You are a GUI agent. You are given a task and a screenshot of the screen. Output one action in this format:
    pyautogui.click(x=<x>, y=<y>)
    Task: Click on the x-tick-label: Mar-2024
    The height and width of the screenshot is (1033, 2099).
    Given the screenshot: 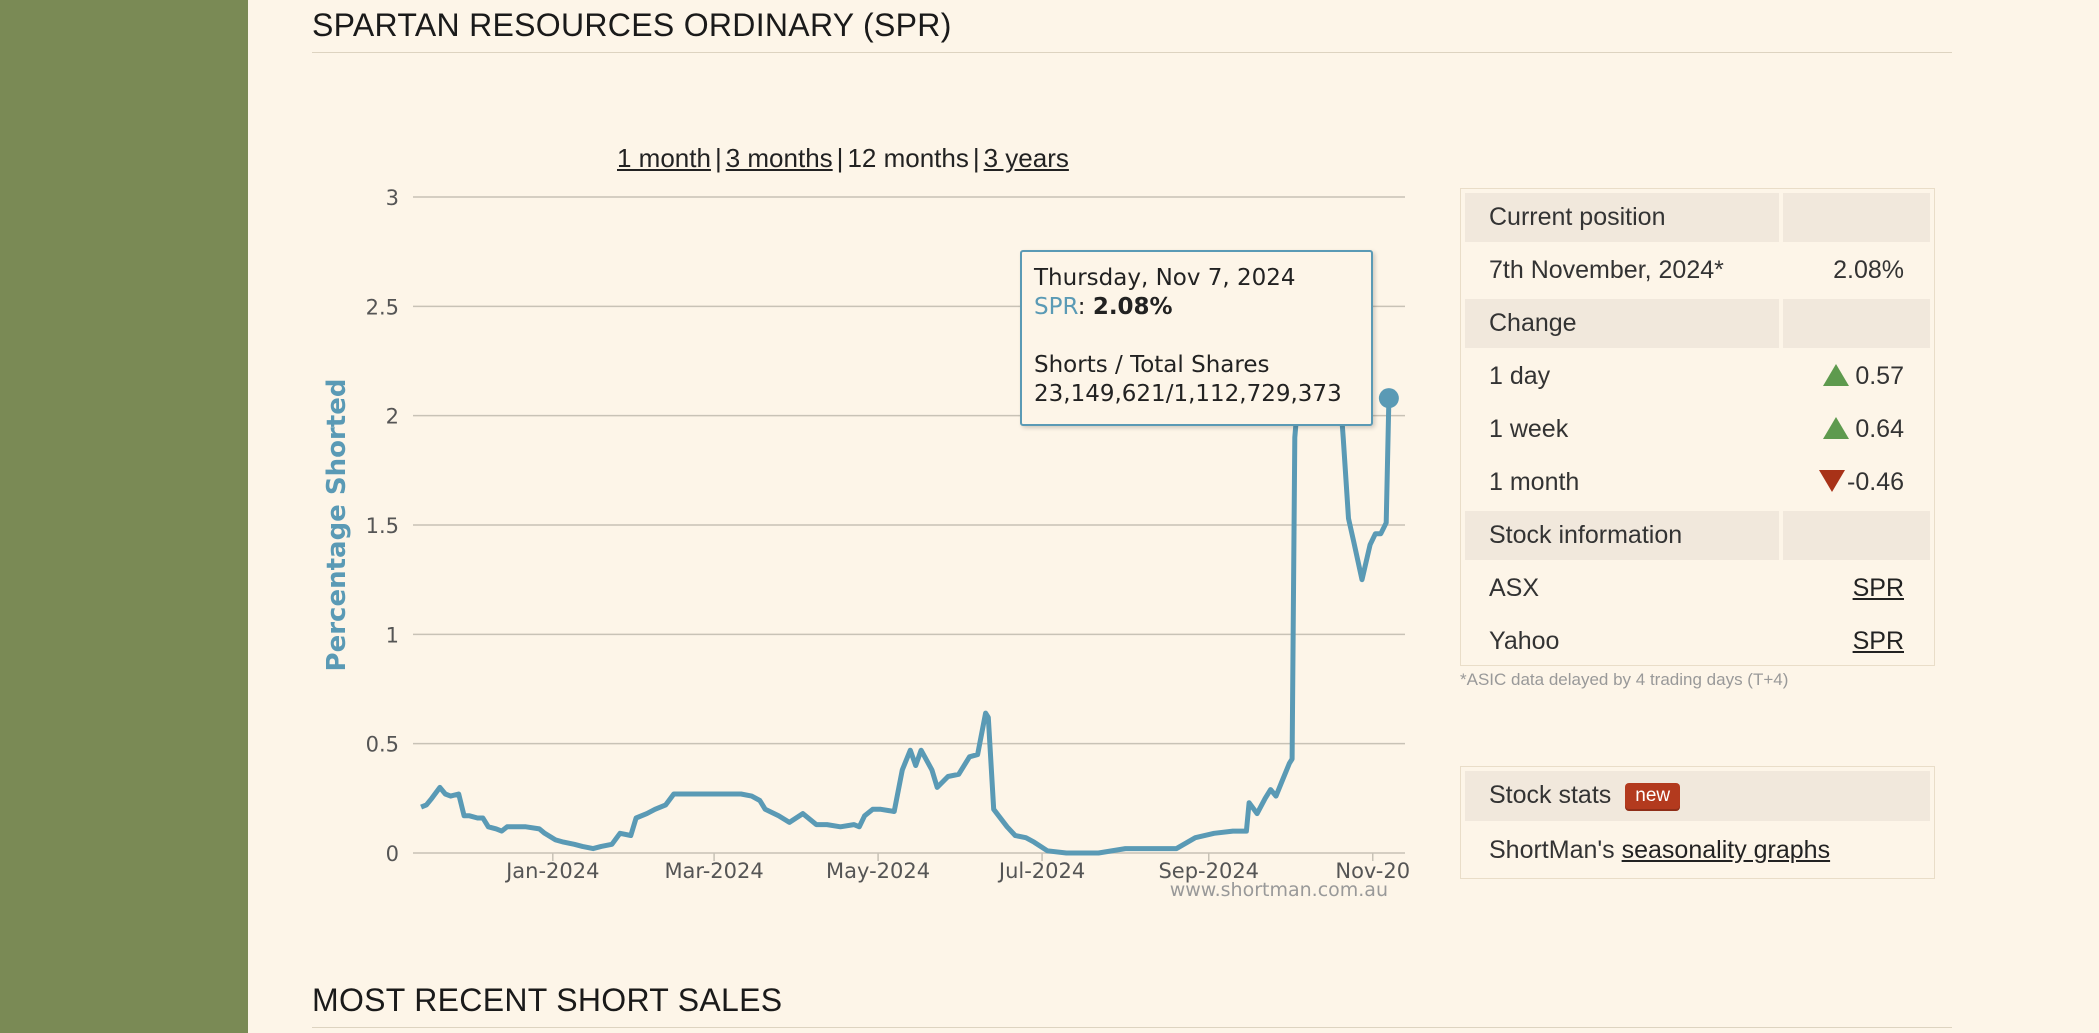 What is the action you would take?
    pyautogui.click(x=713, y=871)
    